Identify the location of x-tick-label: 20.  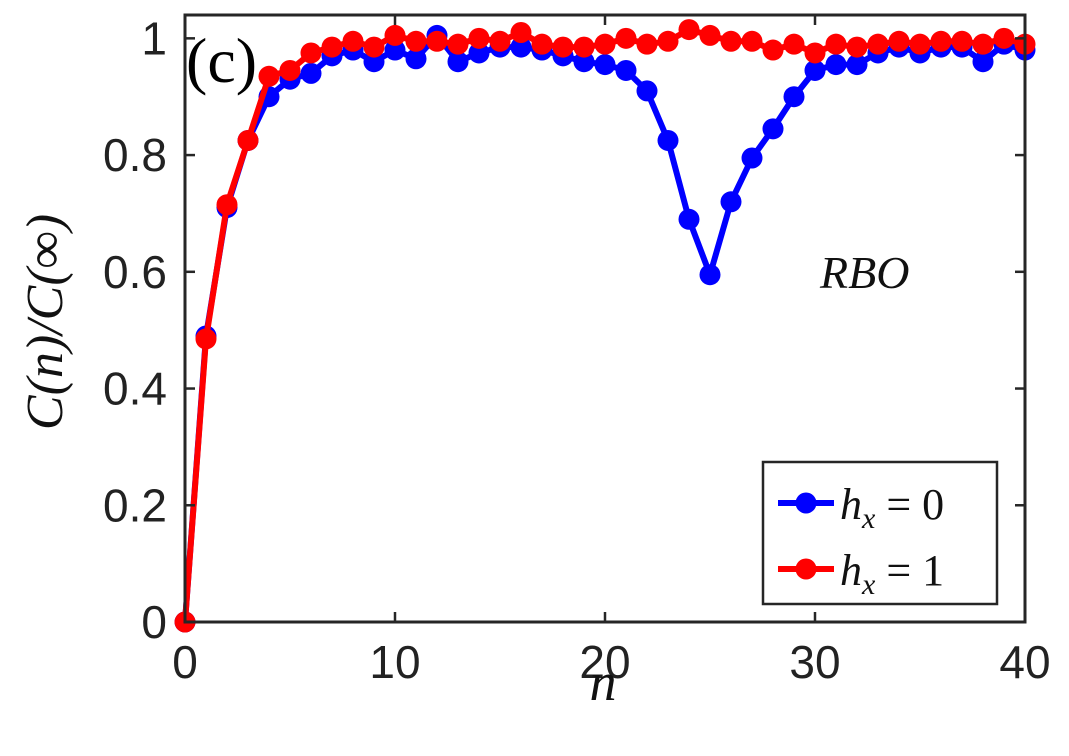
(604, 662).